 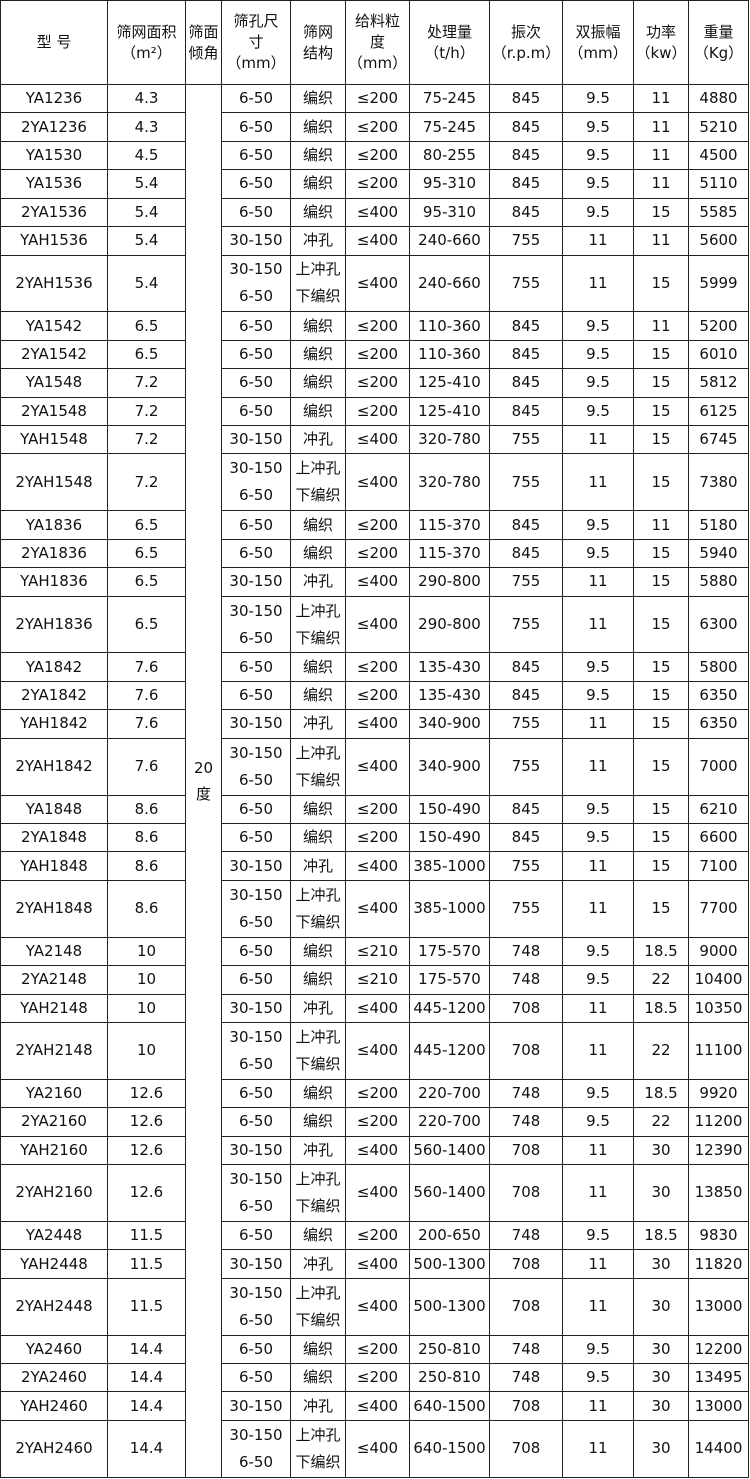 What do you see at coordinates (718, 837) in the screenshot?
I see `data-cell: 6600` at bounding box center [718, 837].